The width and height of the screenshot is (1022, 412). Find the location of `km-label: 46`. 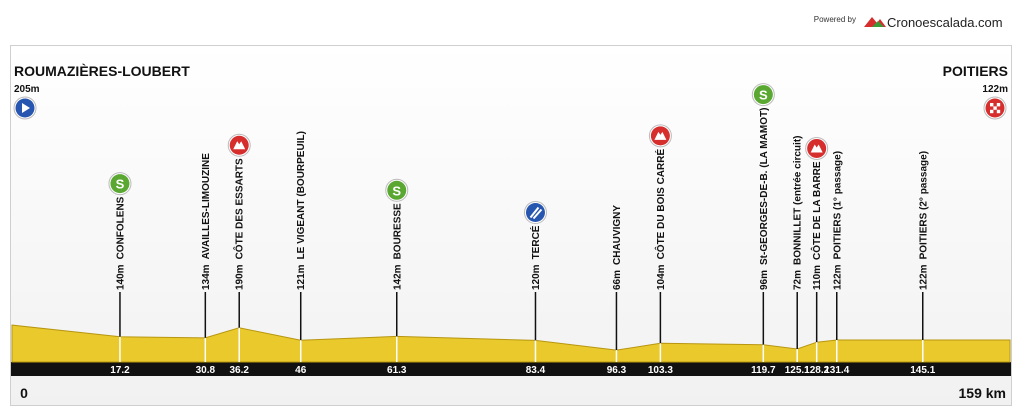

km-label: 46 is located at coordinates (301, 370).